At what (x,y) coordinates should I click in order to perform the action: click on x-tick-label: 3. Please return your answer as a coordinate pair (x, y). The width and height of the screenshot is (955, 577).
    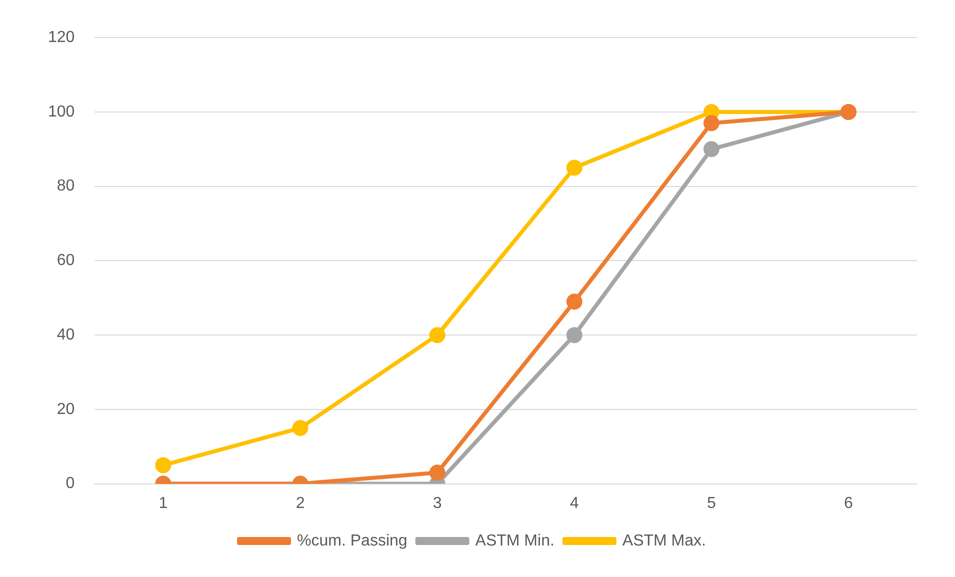
    Looking at the image, I should click on (437, 503).